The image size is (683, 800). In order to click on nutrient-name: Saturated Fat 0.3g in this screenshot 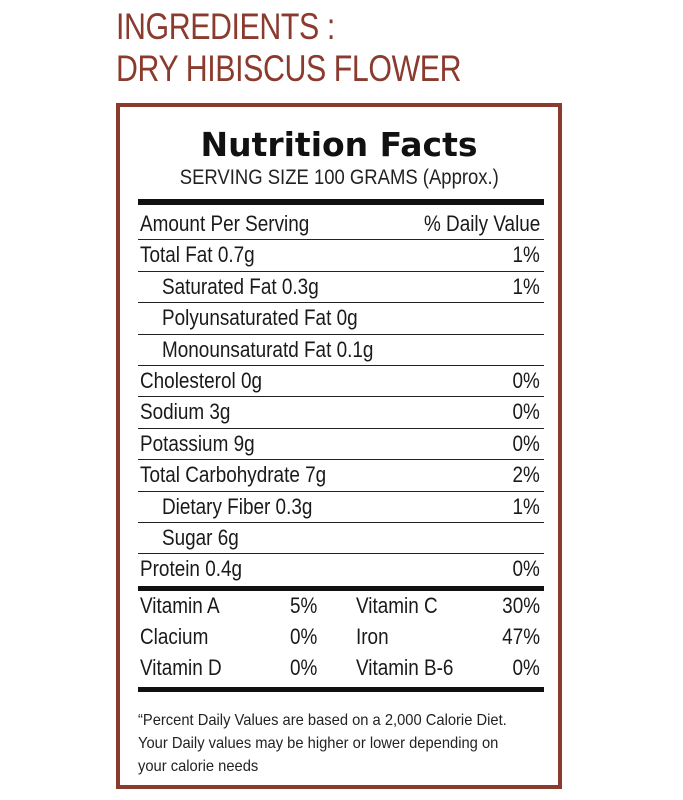, I will do `click(240, 286)`.